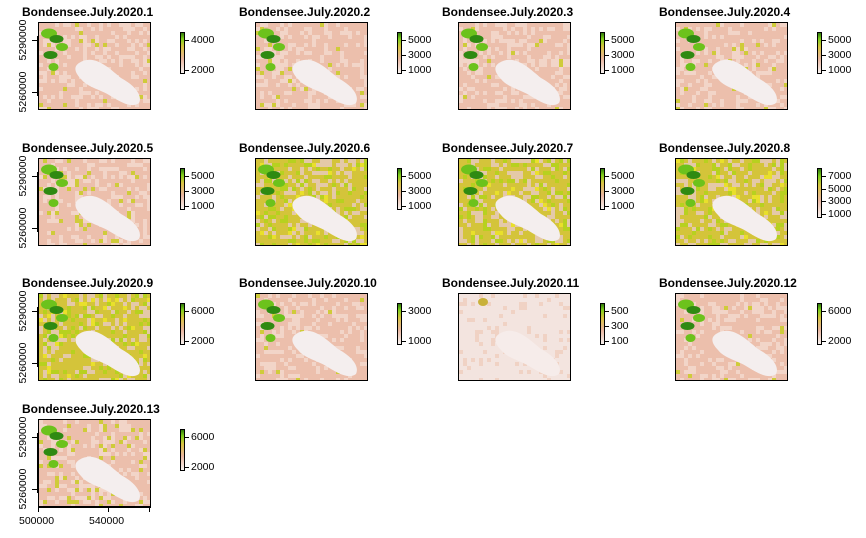 This screenshot has width=866, height=538. What do you see at coordinates (37, 337) in the screenshot?
I see `y-axis-line` at bounding box center [37, 337].